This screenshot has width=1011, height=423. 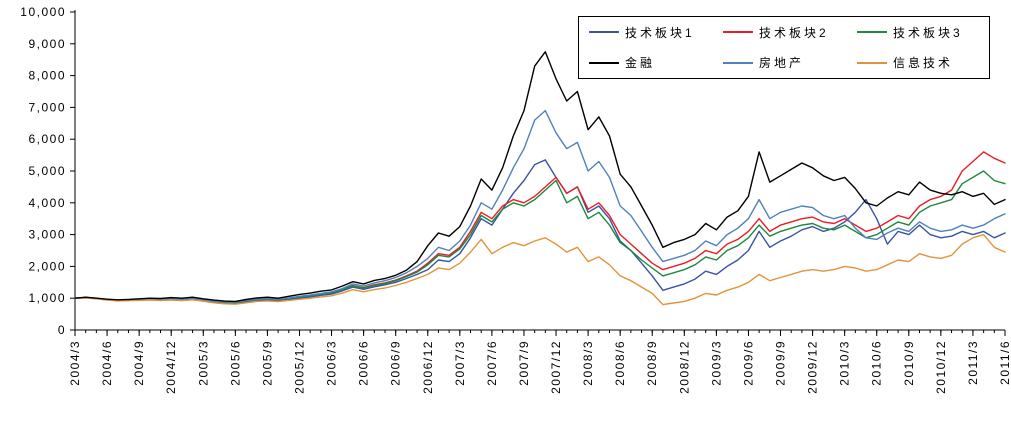 I want to click on x-tick-label: 2010/3, so click(x=845, y=363).